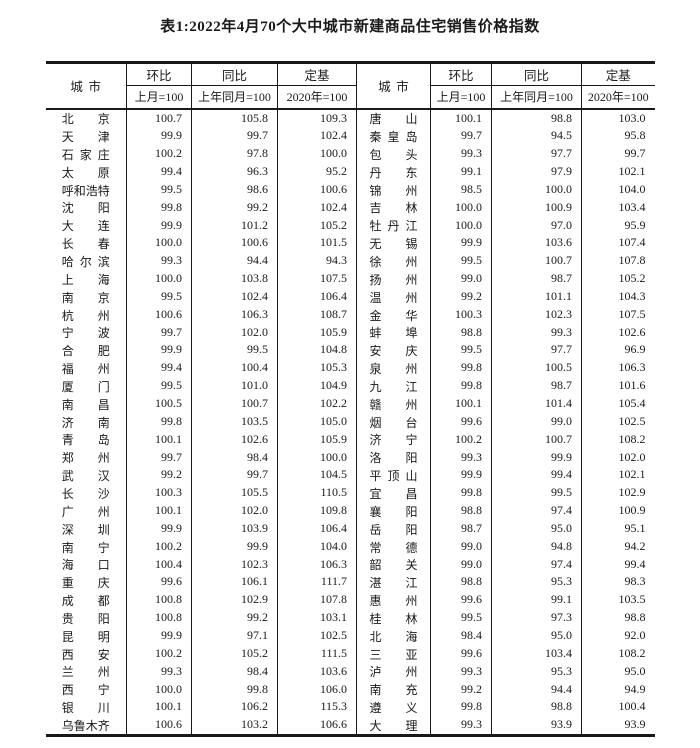 The height and width of the screenshot is (748, 700). Describe the element at coordinates (393, 189) in the screenshot. I see `city-cell: 锦州` at that location.